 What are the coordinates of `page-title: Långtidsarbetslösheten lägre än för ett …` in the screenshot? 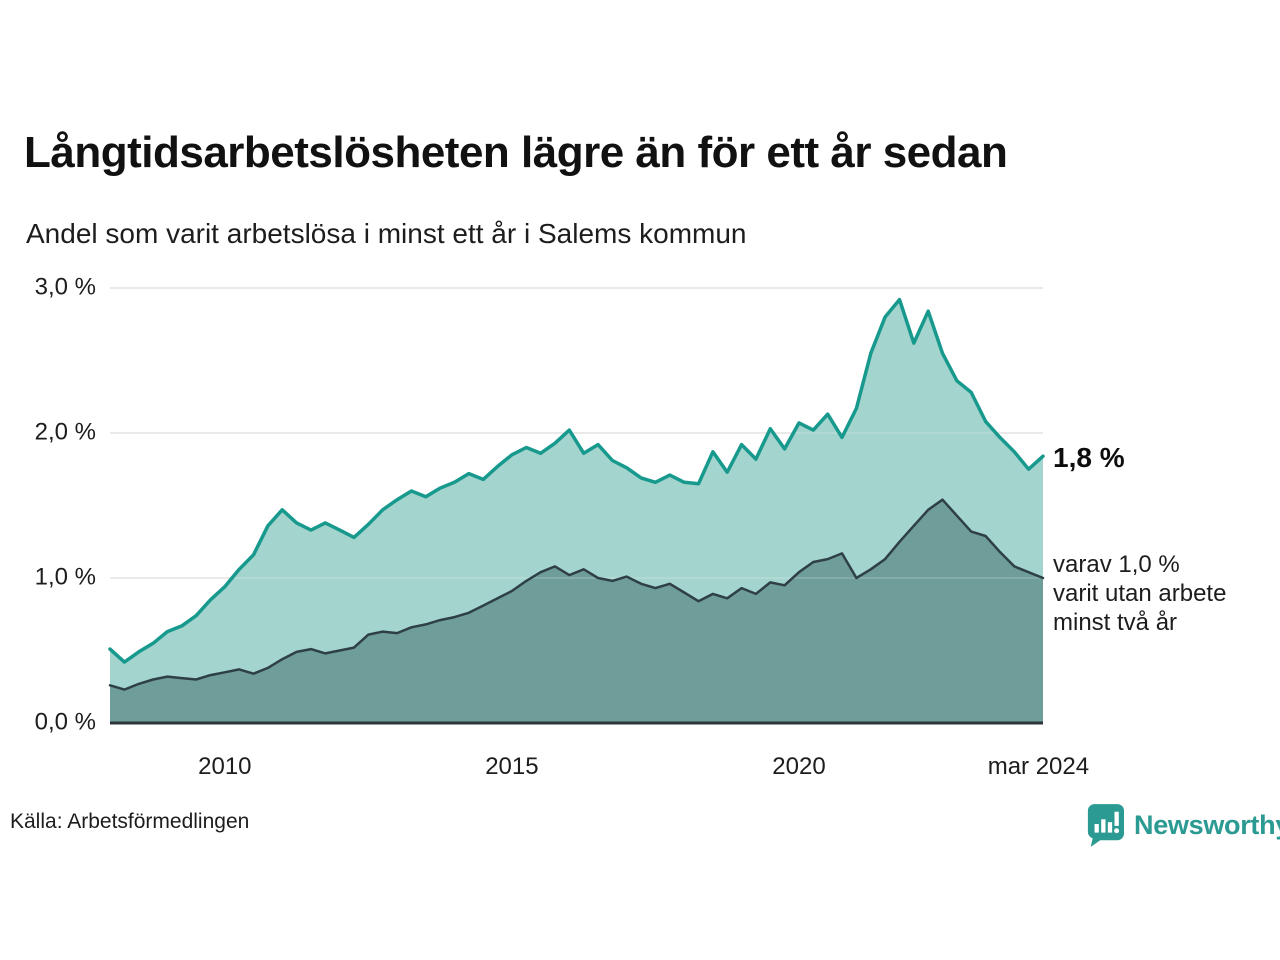 It's located at (516, 152).